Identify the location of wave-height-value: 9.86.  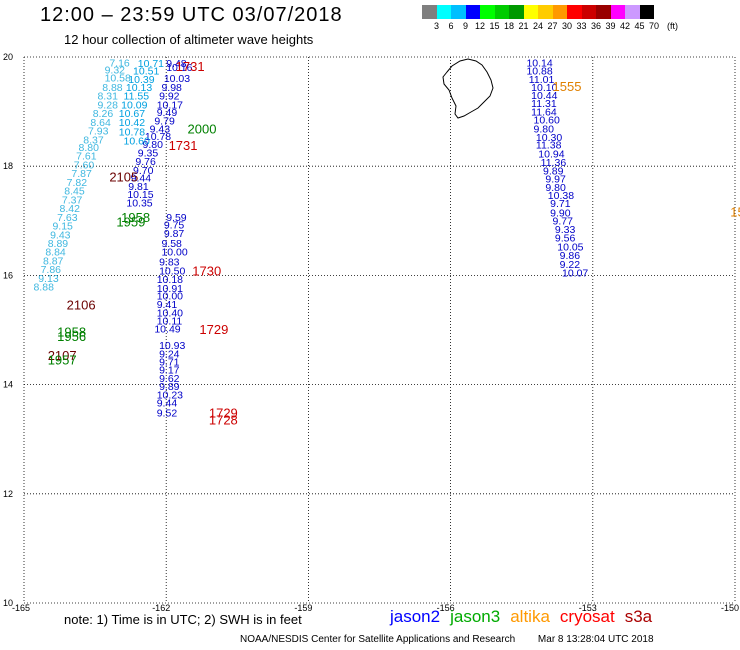
(570, 256).